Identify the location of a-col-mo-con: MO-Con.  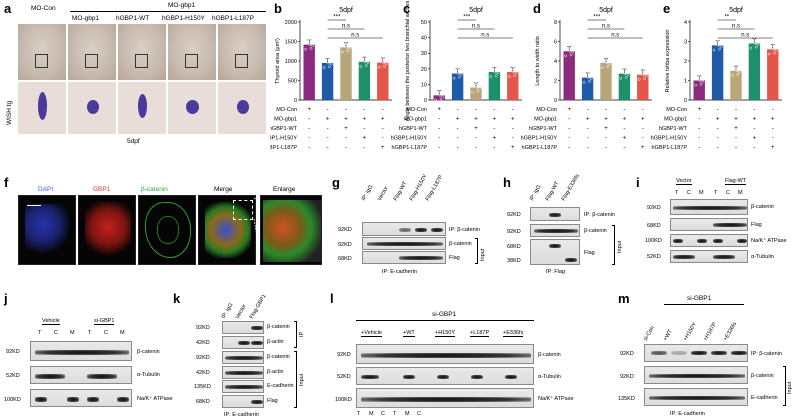
(43, 8).